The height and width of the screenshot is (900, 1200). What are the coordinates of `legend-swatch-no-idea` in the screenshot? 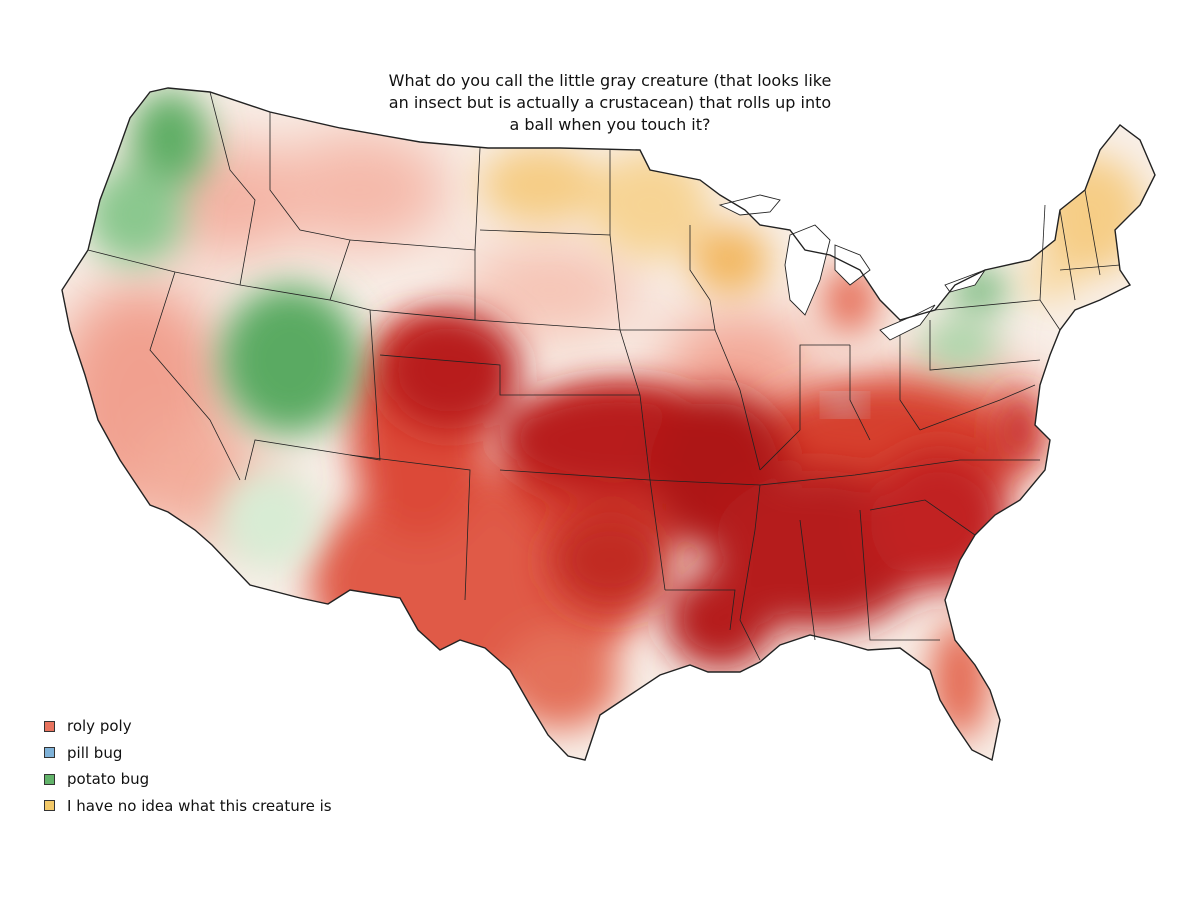 It's located at (49, 806).